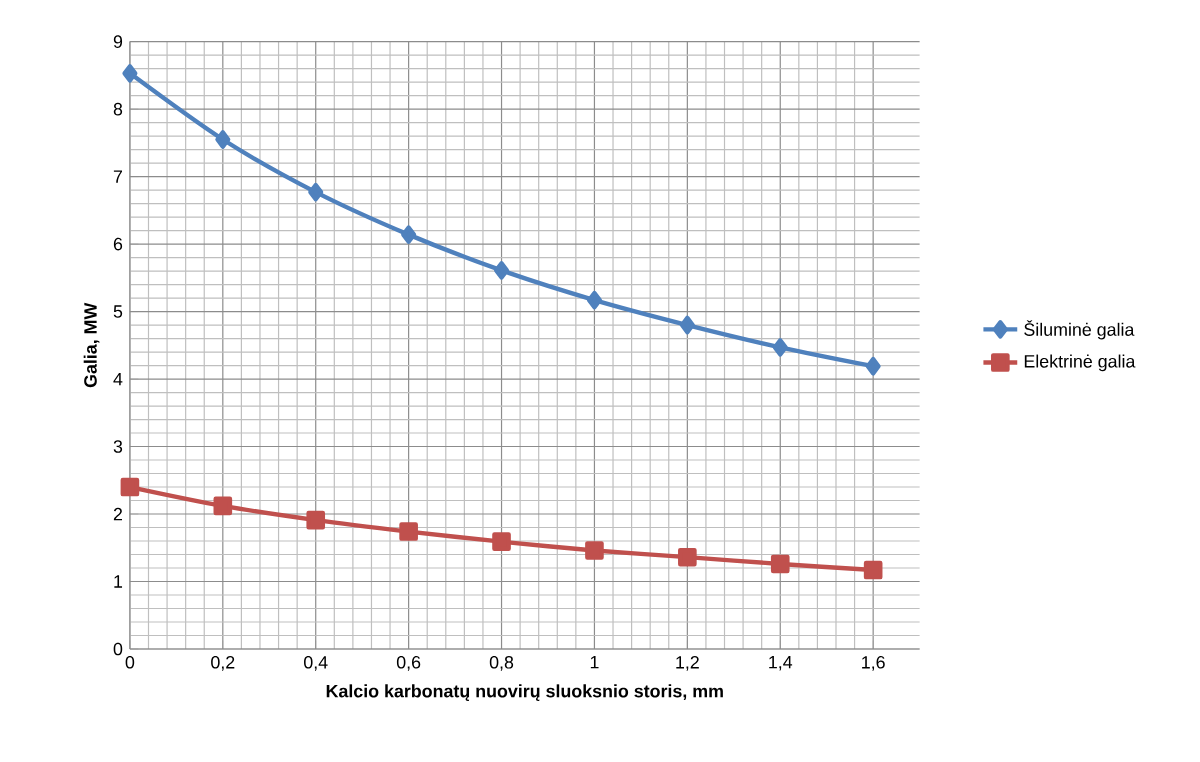  Describe the element at coordinates (524, 692) in the screenshot. I see `x-axis-title: Kalcio karbonatų nuovirų sluoksnio storis, mm` at that location.